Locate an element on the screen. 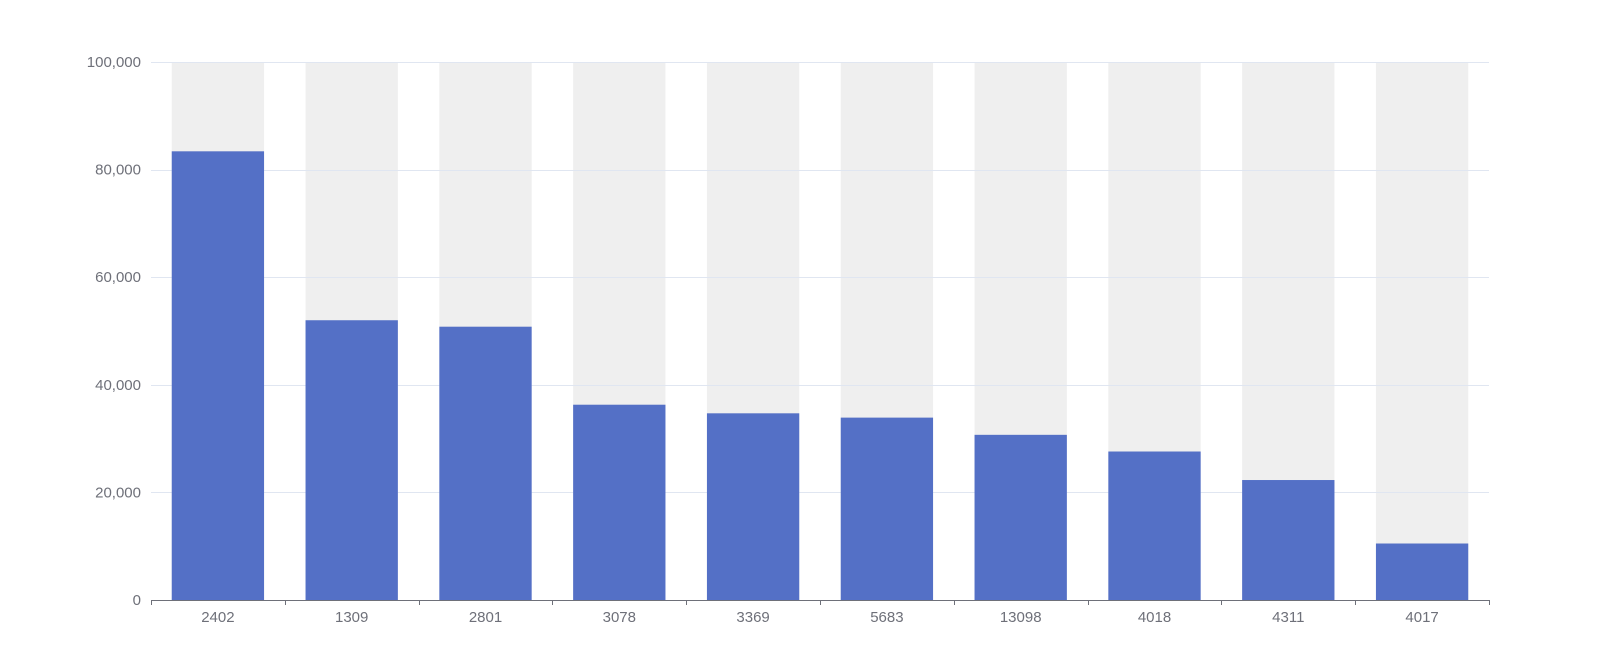 This screenshot has height=658, width=1601. y-tick-label: 80,000 is located at coordinates (118, 170).